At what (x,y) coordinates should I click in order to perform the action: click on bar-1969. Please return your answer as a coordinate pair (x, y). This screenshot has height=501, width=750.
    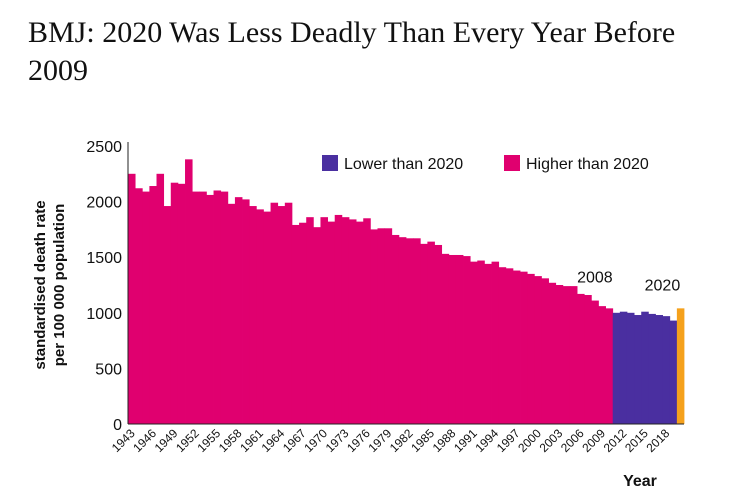
    Looking at the image, I should click on (317, 325).